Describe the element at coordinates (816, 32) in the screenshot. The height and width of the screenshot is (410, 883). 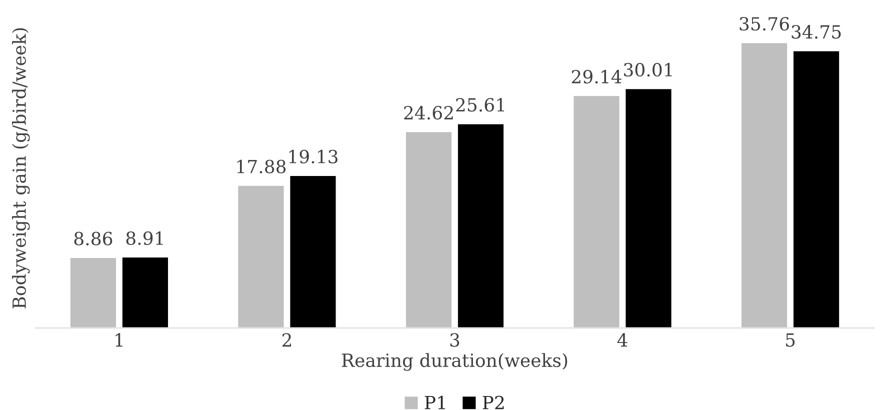
I see `data-label: 34.75` at that location.